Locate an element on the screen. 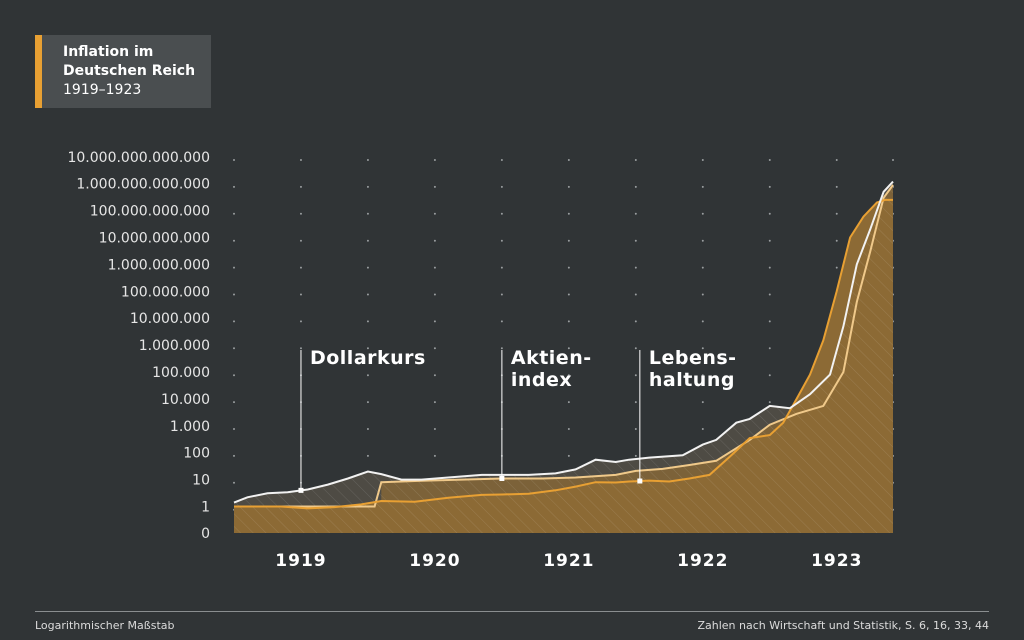  y-tick-label: 10.000.000.000.000 is located at coordinates (138, 158).